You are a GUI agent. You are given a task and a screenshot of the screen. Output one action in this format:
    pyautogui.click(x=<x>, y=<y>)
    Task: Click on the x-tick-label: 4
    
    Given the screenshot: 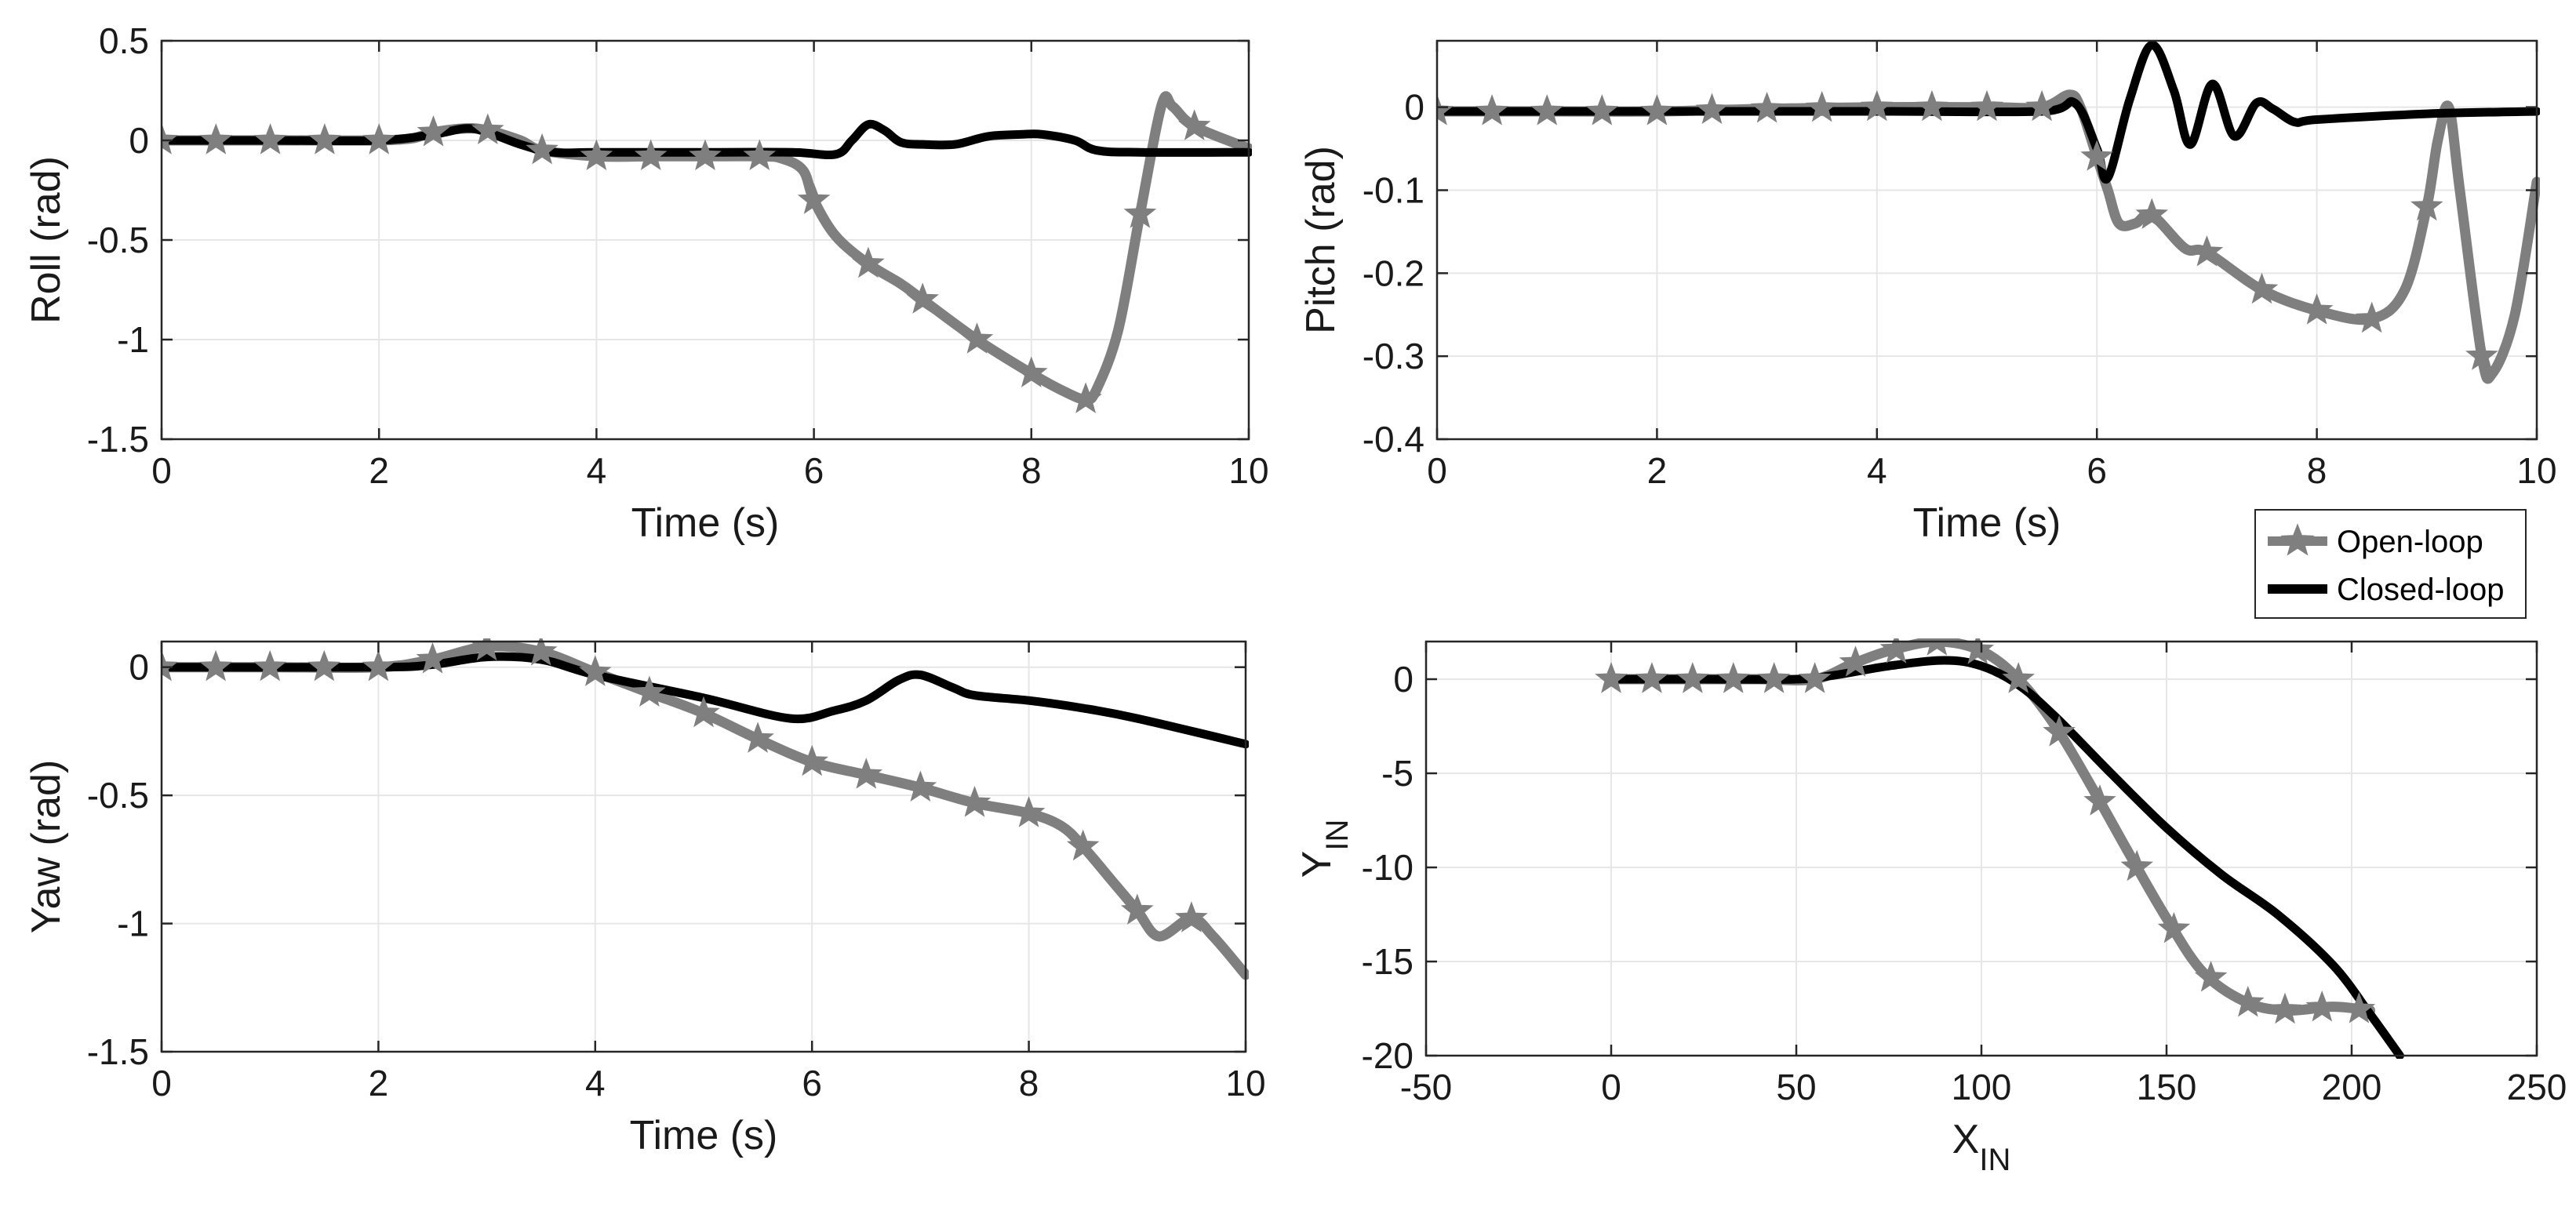 What is the action you would take?
    pyautogui.click(x=1877, y=470)
    